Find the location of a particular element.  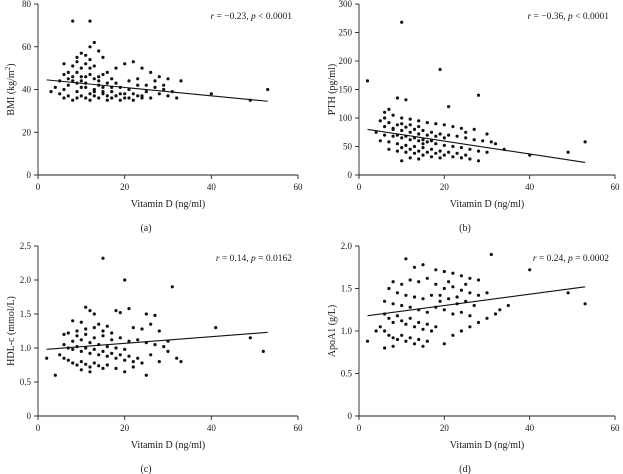

y-axis-title-main: PTH (pg/ml) is located at coordinates (332, 89).